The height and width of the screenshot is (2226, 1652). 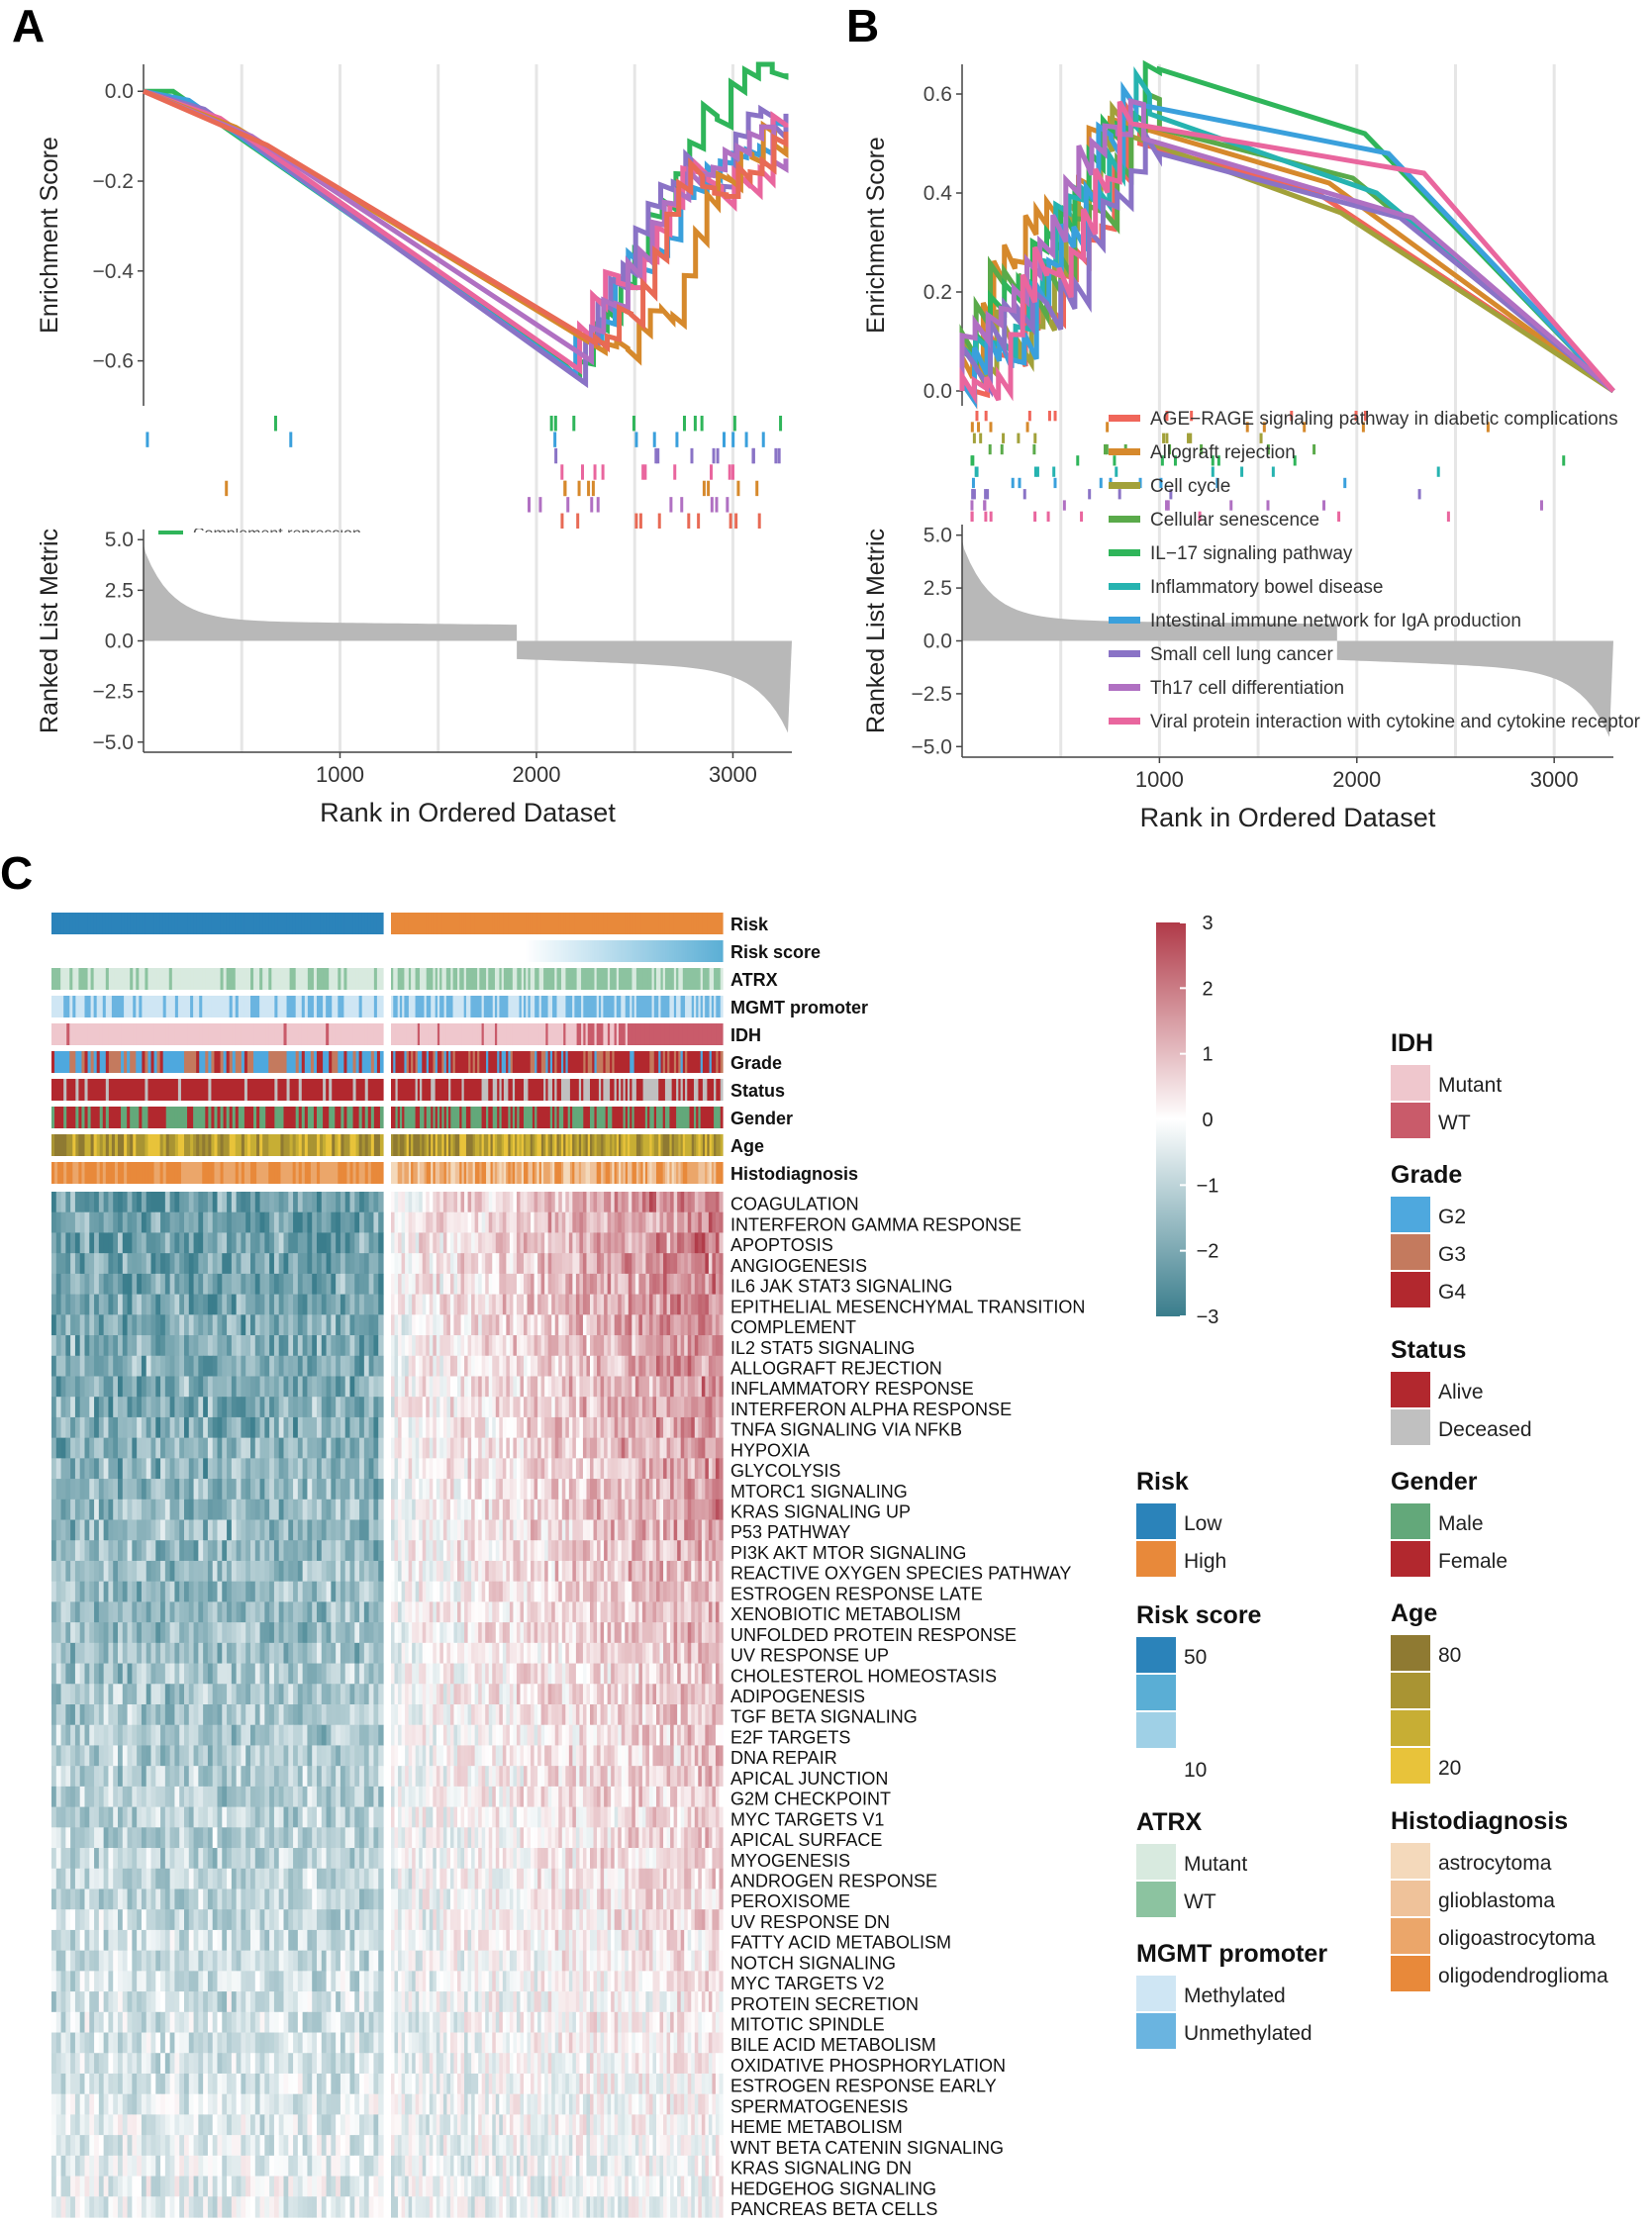 I want to click on row-label-12: TNFA SIGNALING VIA NFKB, so click(x=846, y=1430).